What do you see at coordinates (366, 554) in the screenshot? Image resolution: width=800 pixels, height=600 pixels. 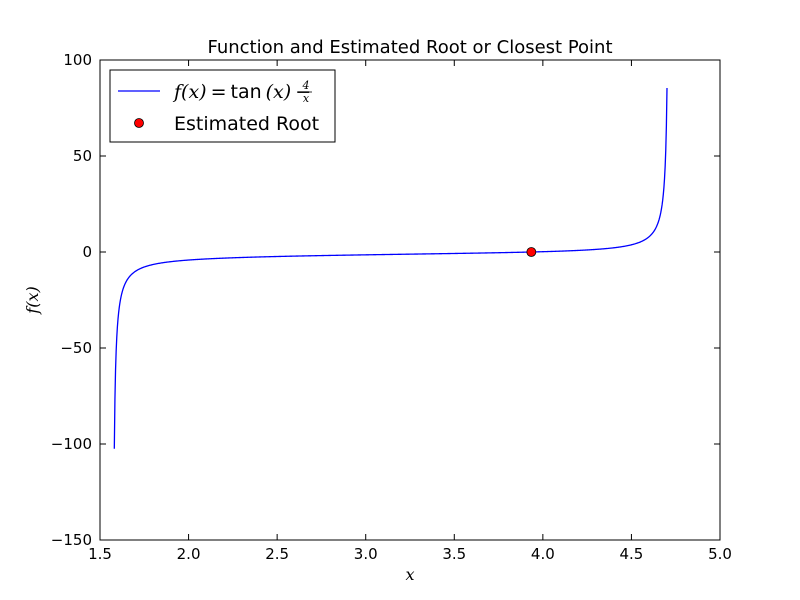 I see `x-tick-label: 3.0` at bounding box center [366, 554].